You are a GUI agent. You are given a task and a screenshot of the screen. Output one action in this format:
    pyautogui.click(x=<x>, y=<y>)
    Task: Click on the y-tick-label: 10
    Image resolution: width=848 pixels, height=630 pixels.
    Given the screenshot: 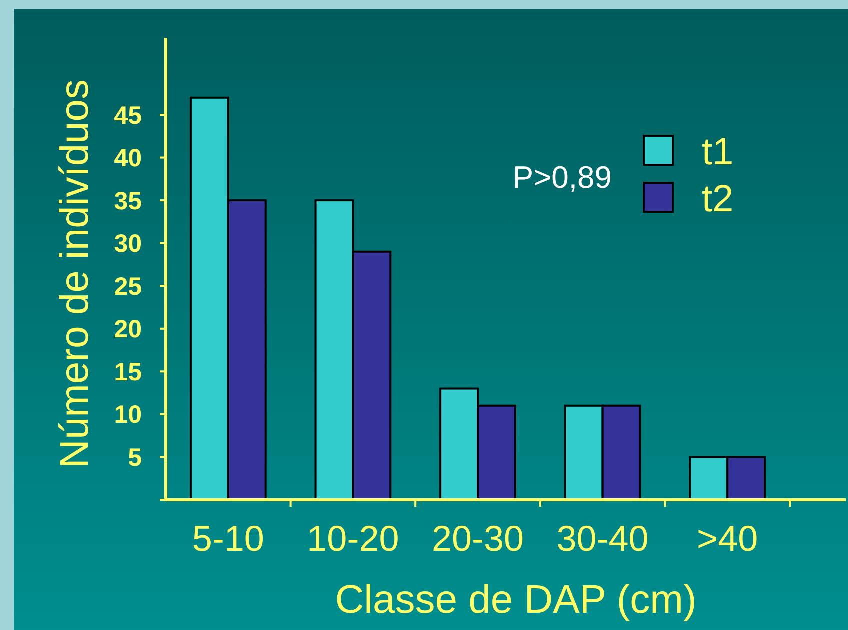 What is the action you would take?
    pyautogui.click(x=128, y=415)
    